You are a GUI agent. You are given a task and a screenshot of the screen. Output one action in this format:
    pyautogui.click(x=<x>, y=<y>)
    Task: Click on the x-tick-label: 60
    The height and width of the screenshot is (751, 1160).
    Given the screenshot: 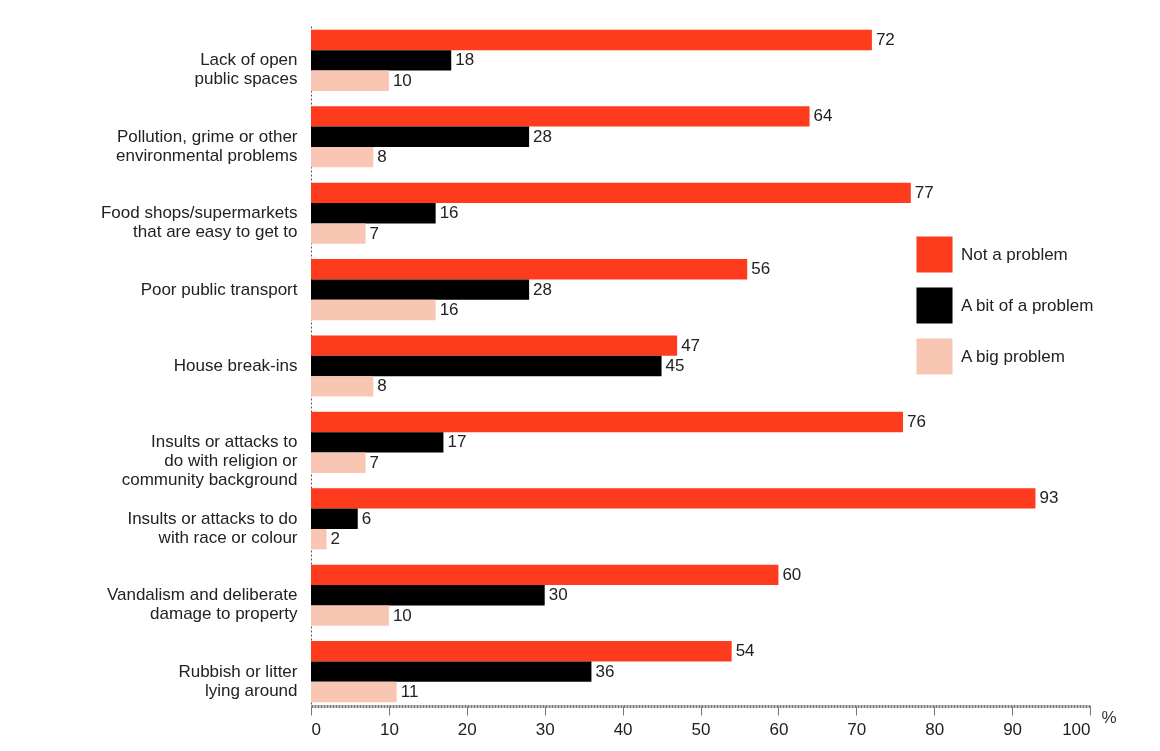 What is the action you would take?
    pyautogui.click(x=779, y=729)
    